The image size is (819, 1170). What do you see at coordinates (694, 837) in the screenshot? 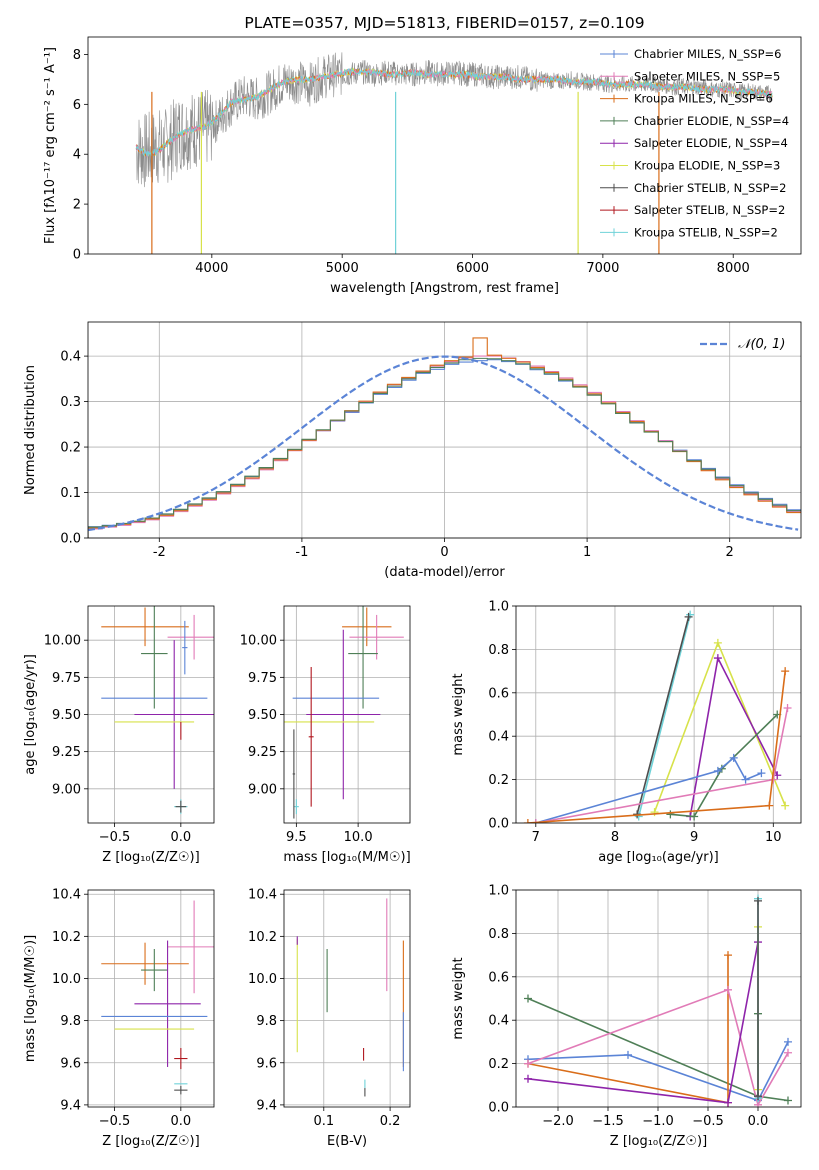
I see `x-tick-label: 9` at bounding box center [694, 837].